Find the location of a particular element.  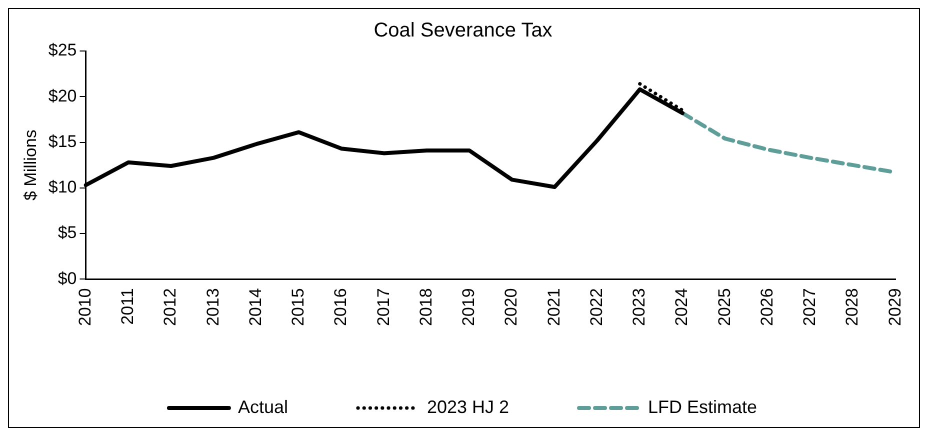

x-tick-label: 2028 is located at coordinates (852, 307).